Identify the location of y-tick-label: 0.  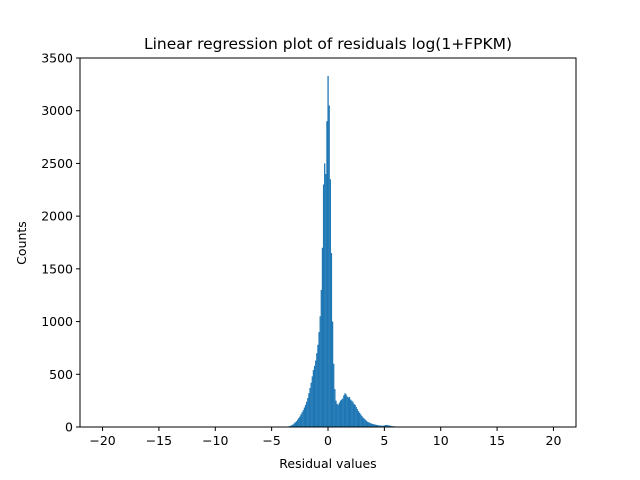
(69, 427).